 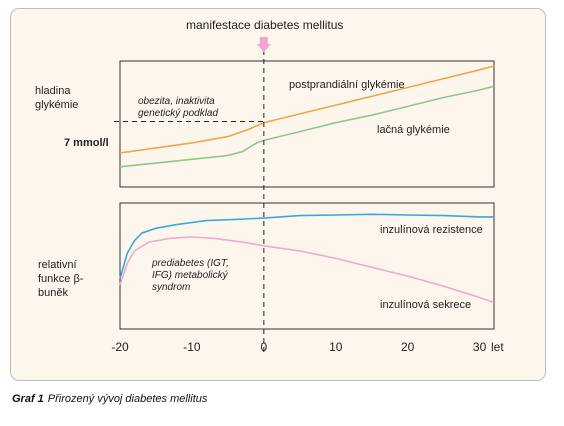 I want to click on onset-arrow, so click(x=263, y=44).